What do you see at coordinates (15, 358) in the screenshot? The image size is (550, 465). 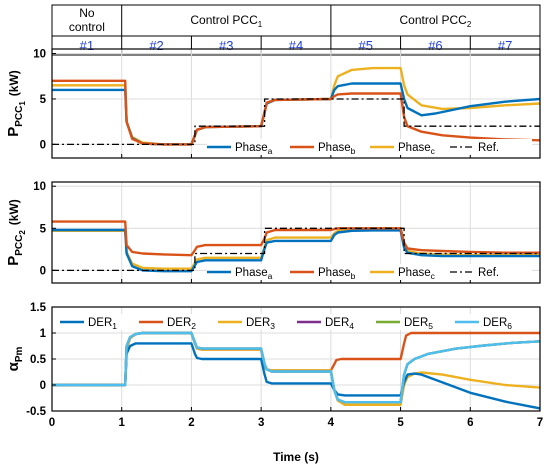 I see `y-axis-label: αPm` at bounding box center [15, 358].